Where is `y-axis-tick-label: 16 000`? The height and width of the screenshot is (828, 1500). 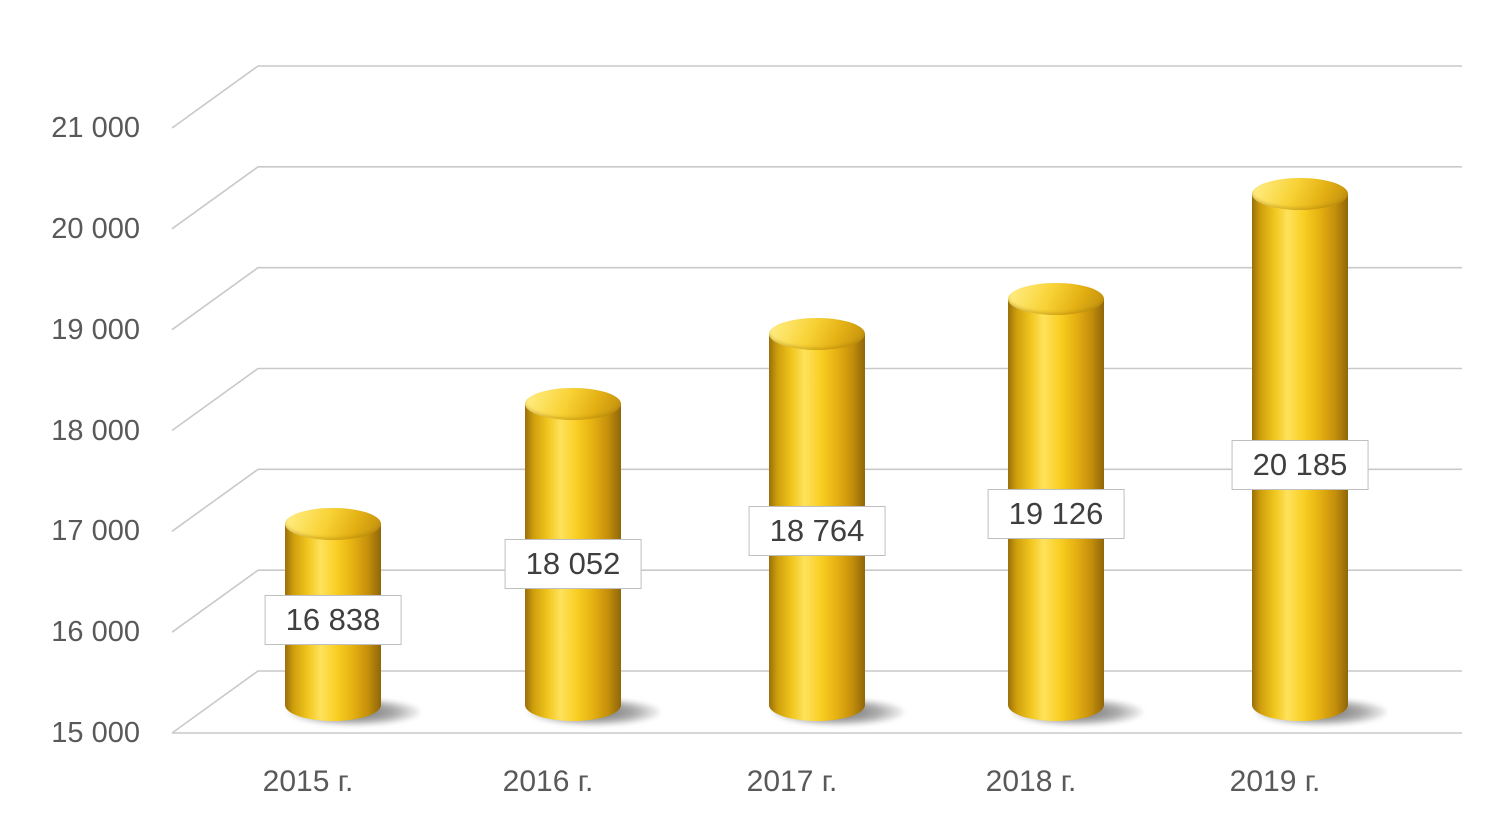 y-axis-tick-label: 16 000 is located at coordinates (95, 632).